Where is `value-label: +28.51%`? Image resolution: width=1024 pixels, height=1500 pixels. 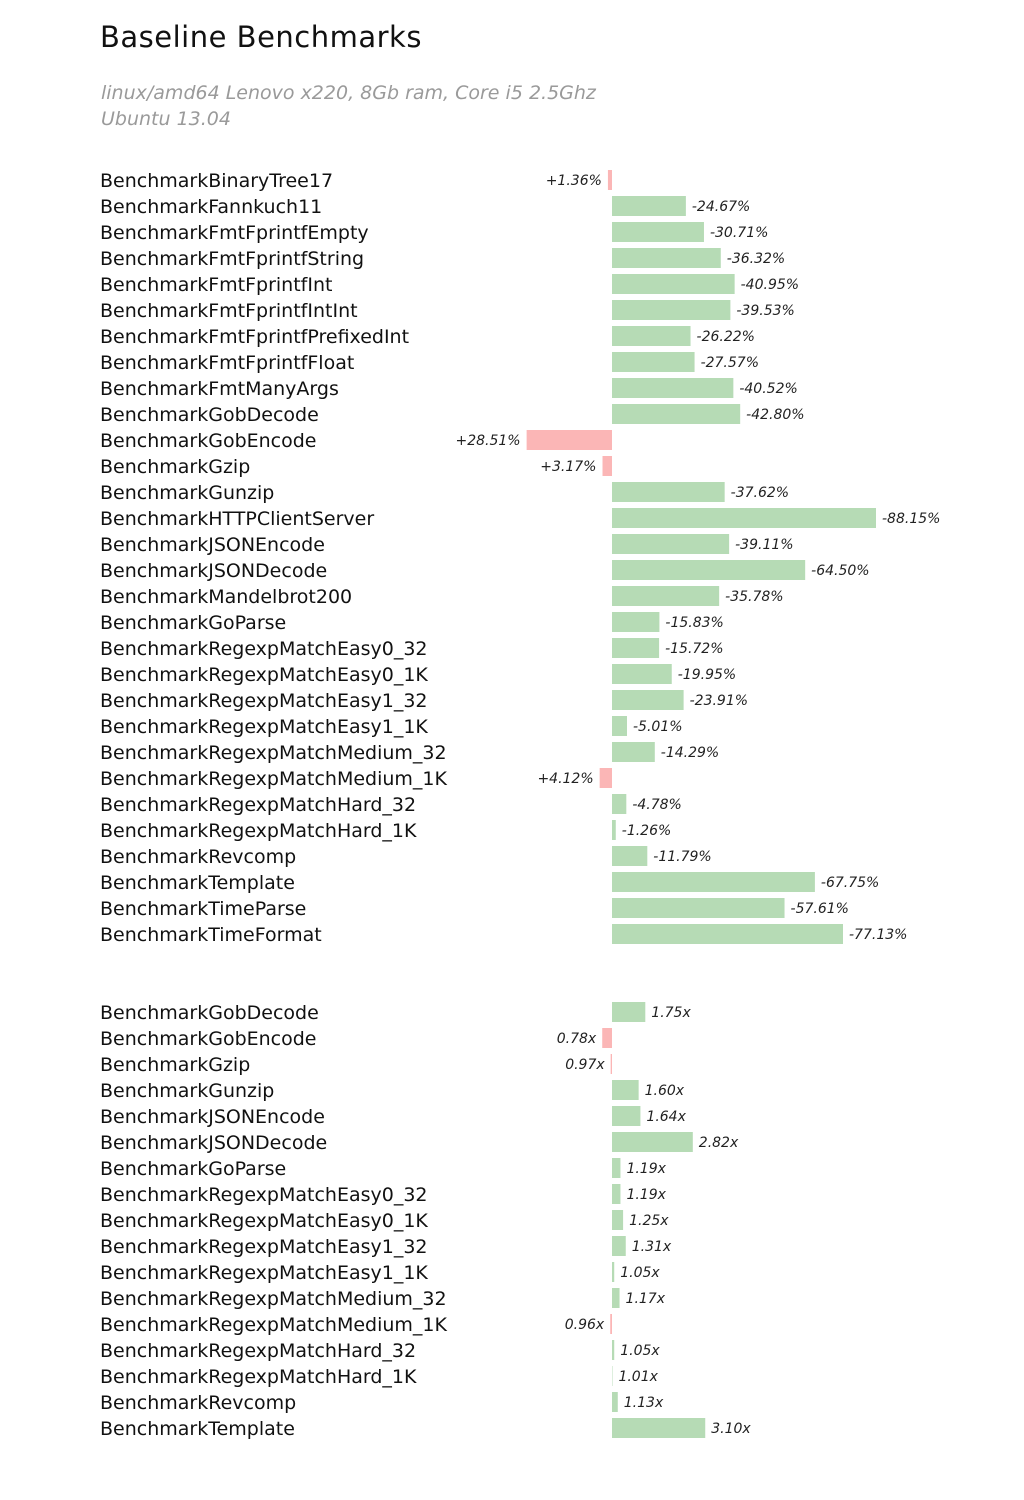 value-label: +28.51% is located at coordinates (487, 441).